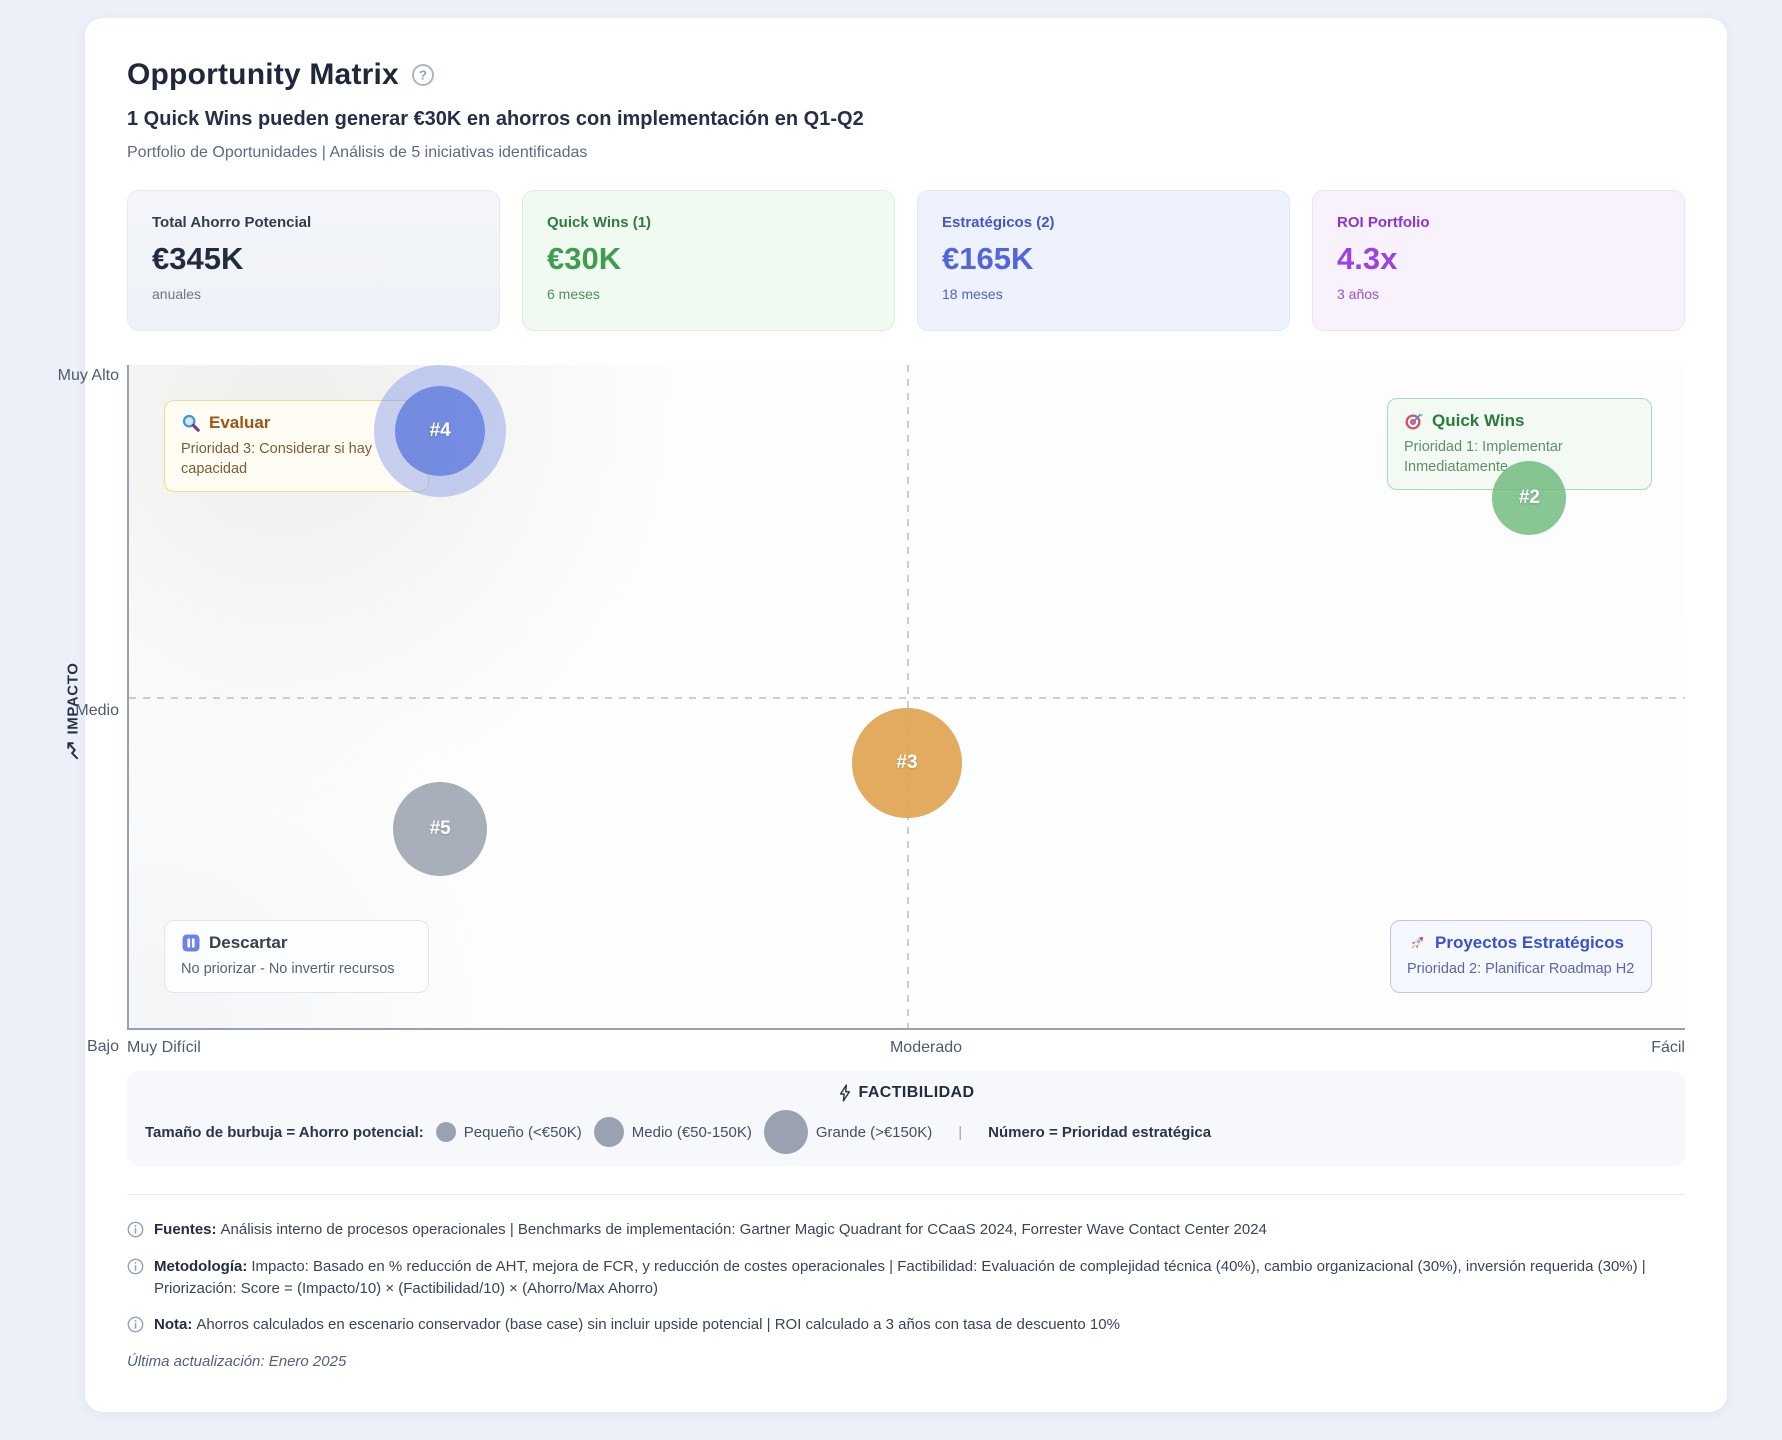 The height and width of the screenshot is (1440, 1782). What do you see at coordinates (198, 258) in the screenshot?
I see `stat-value: €345K` at bounding box center [198, 258].